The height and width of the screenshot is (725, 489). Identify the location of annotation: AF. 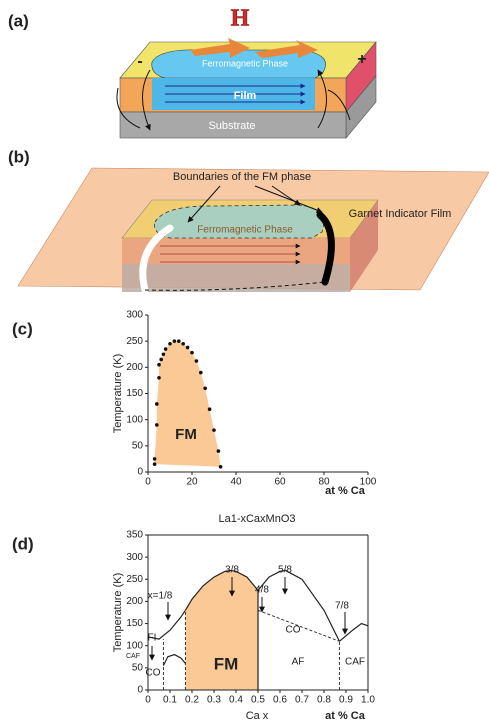
(298, 662).